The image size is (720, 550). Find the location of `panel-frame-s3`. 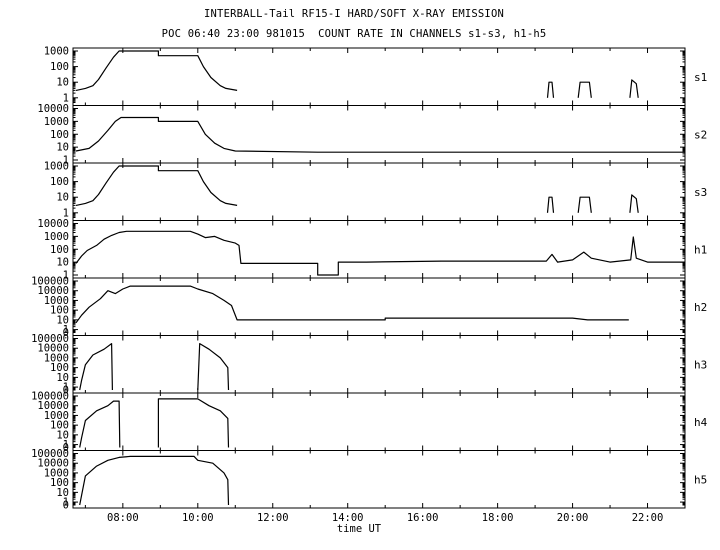

panel-frame-s3 is located at coordinates (379, 191).